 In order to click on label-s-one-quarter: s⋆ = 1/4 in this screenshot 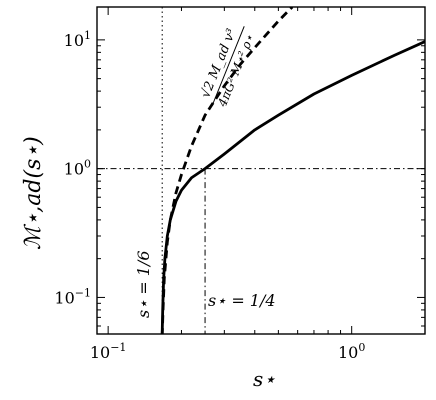, I will do `click(242, 300)`.